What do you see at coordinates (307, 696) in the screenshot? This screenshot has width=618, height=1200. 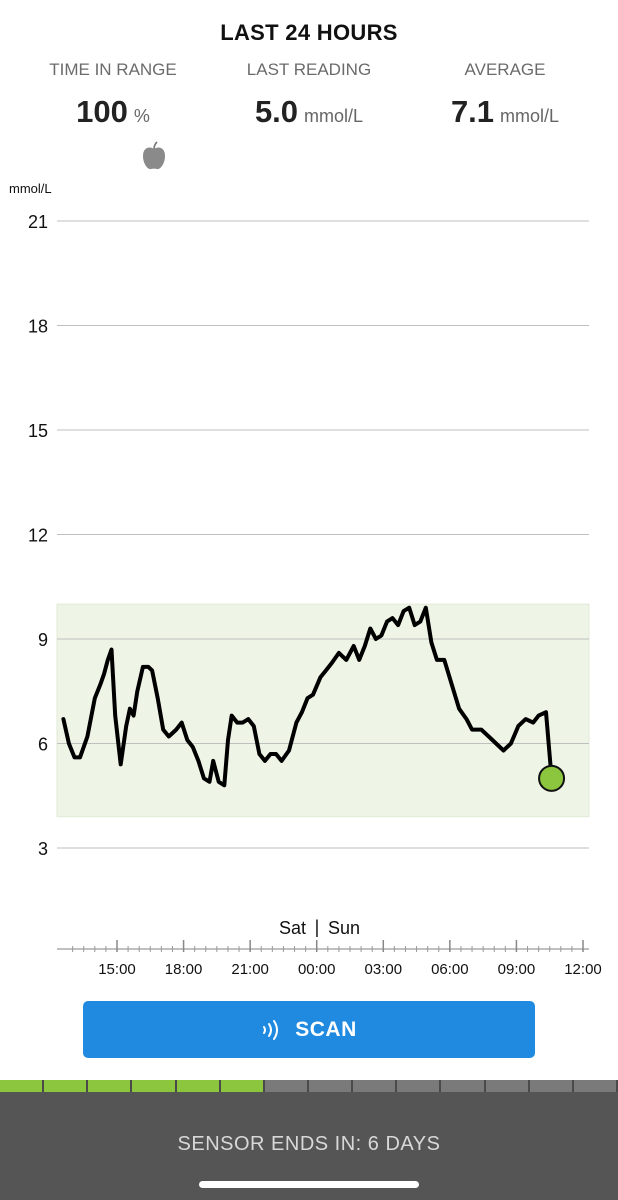 I see `glucose-line` at bounding box center [307, 696].